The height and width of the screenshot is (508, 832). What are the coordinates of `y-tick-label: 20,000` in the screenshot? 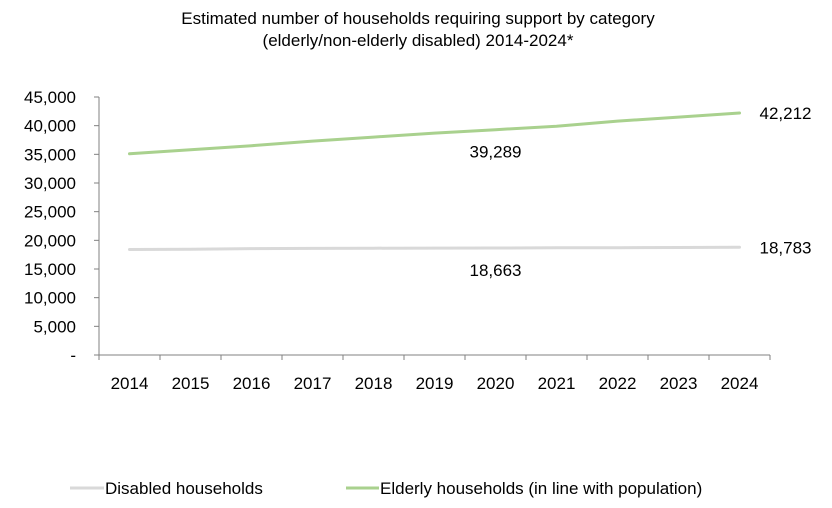 It's located at (50, 240).